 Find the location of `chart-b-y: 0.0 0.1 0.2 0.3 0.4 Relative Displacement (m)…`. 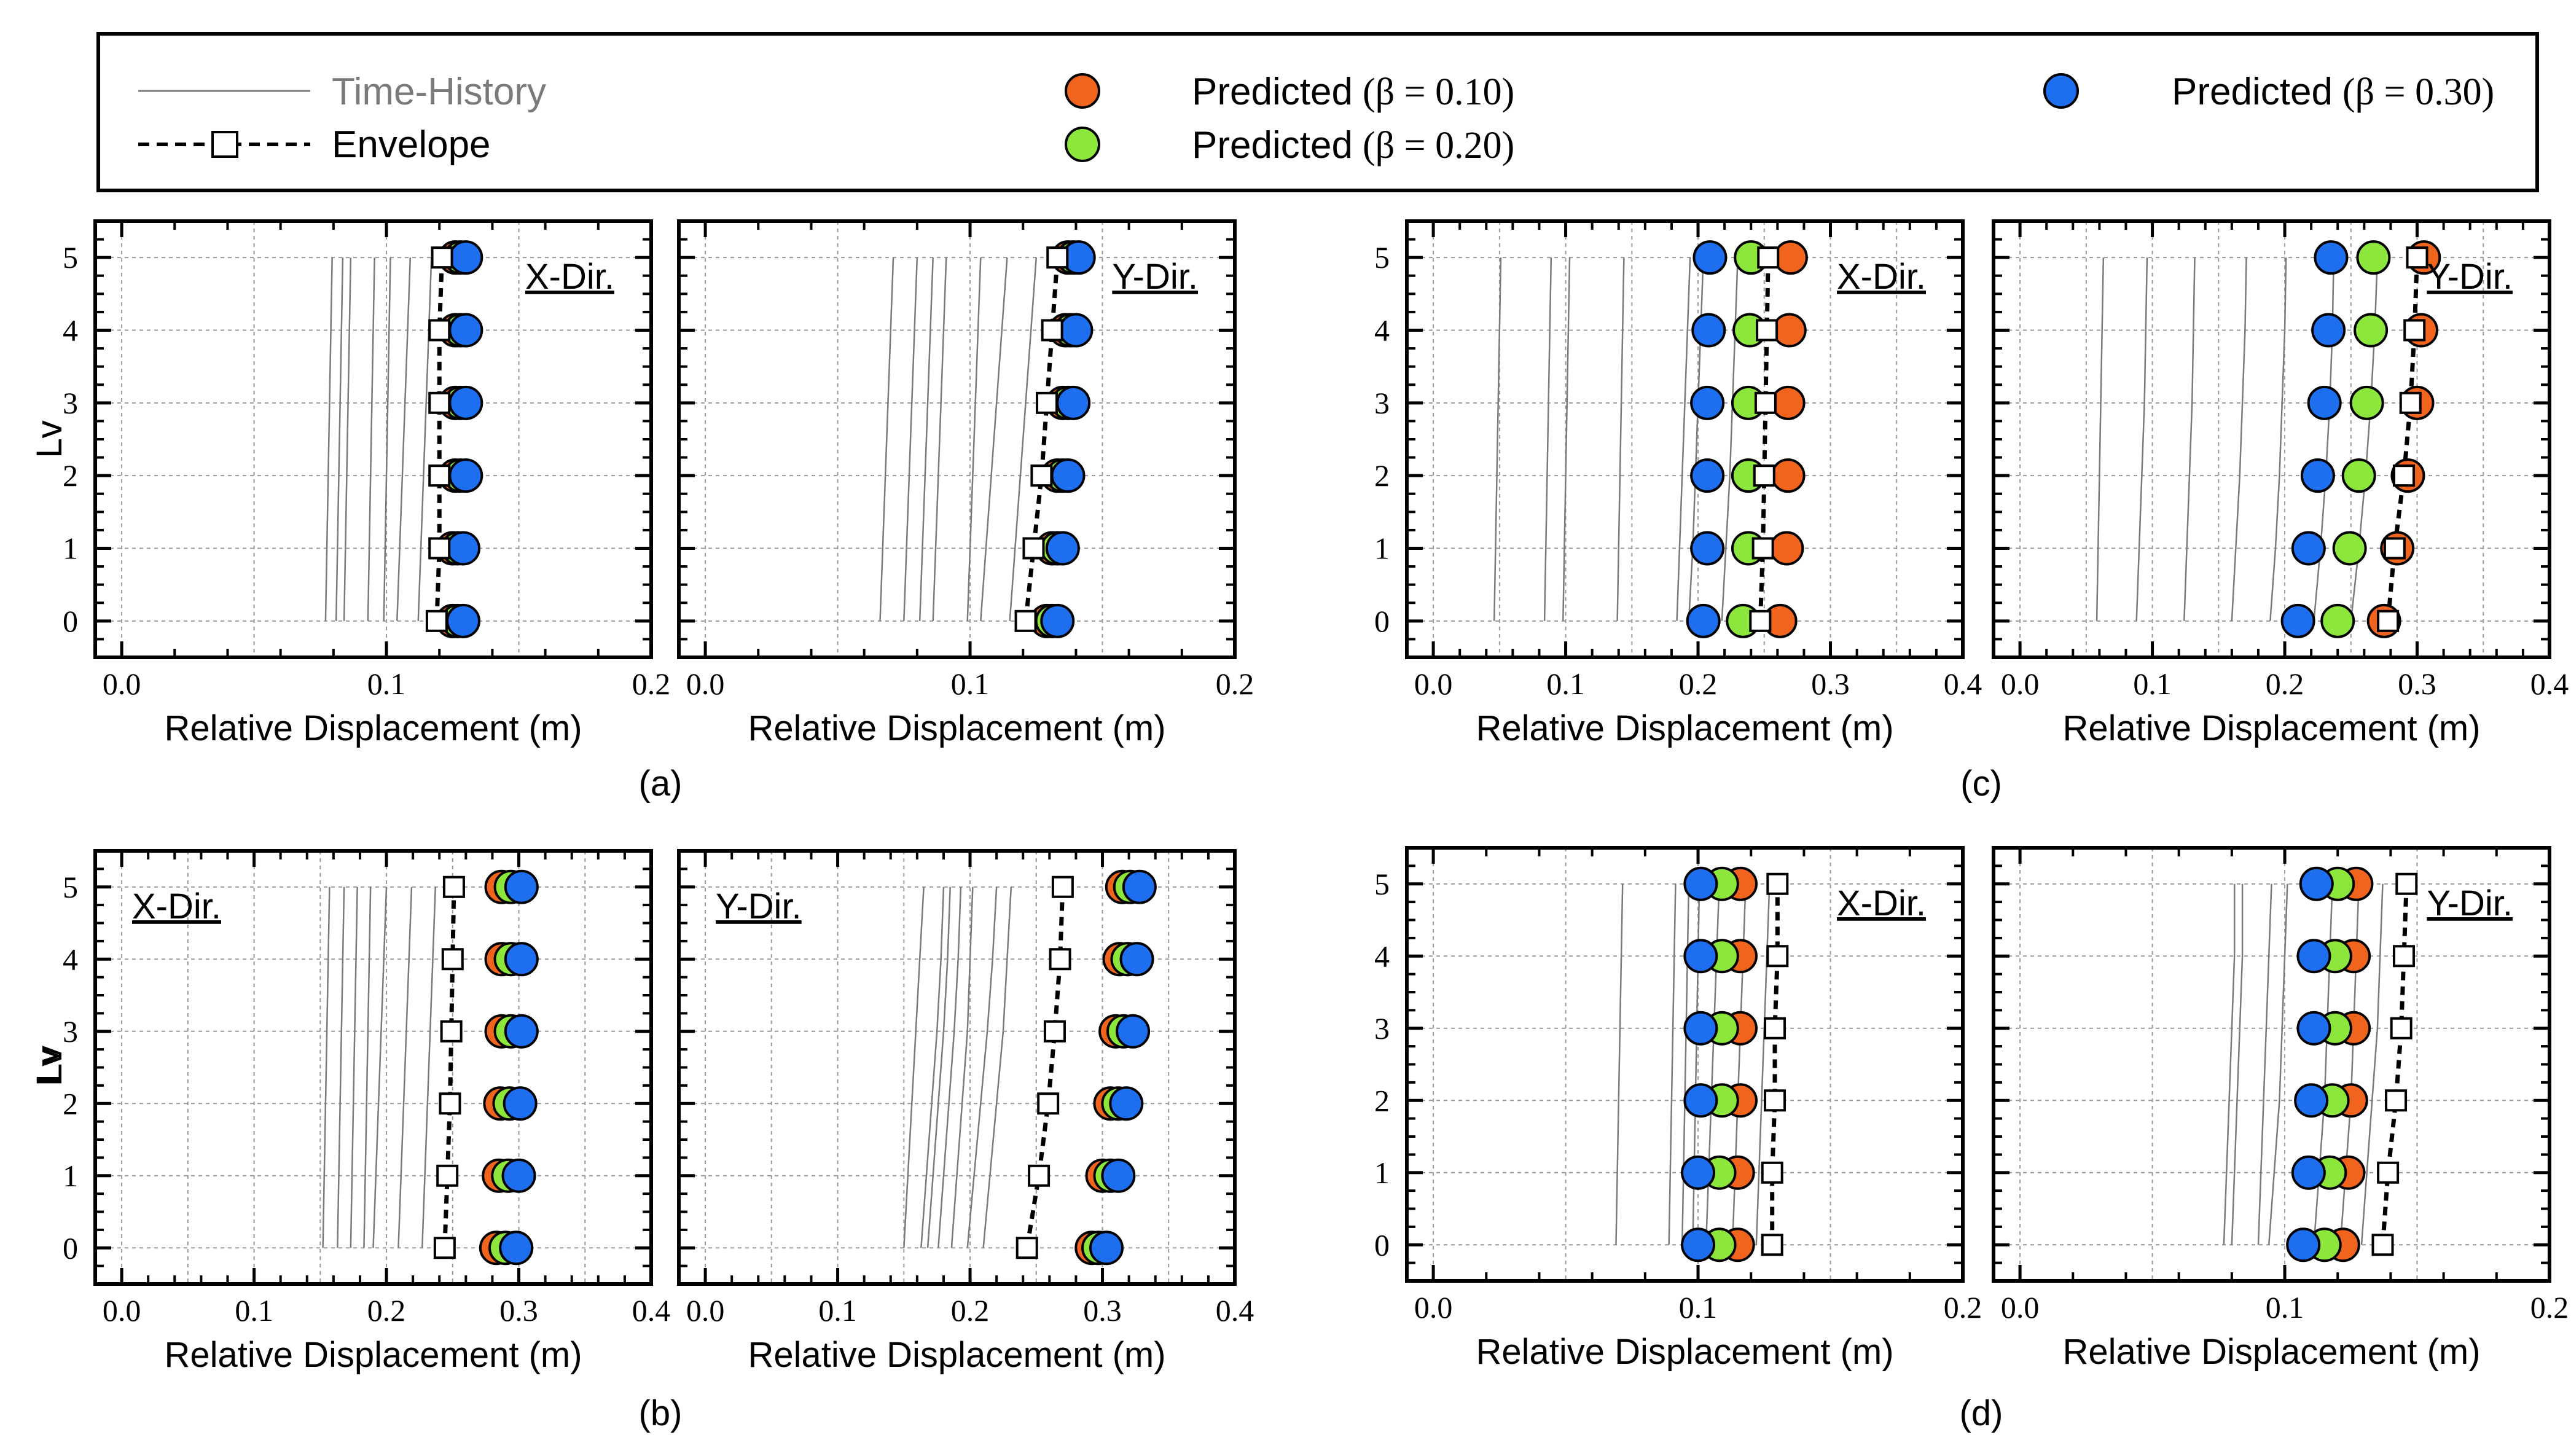

chart-b-y: 0.0 0.1 0.2 0.3 0.4 Relative Displacement (m)… is located at coordinates (965, 1112).